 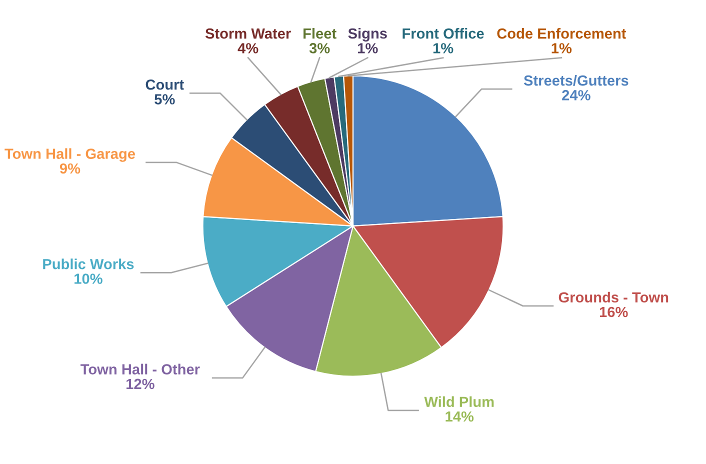 I want to click on slice-label: Court, so click(x=165, y=84).